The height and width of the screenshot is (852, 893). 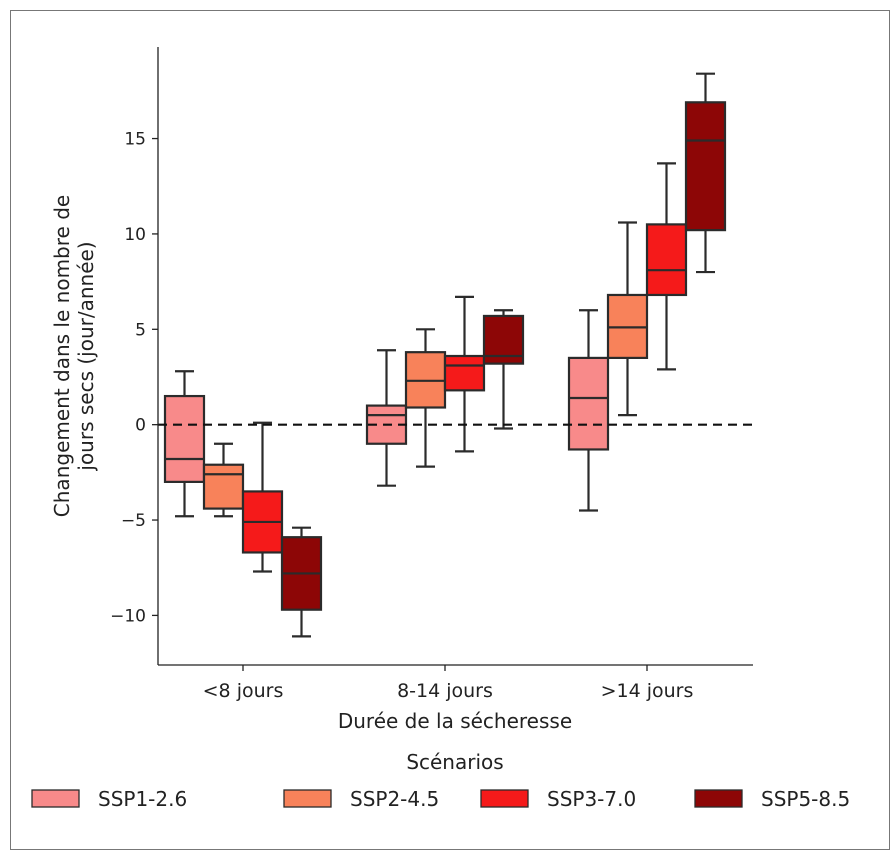 I want to click on box-SSP1-2.6-0, so click(x=184, y=444).